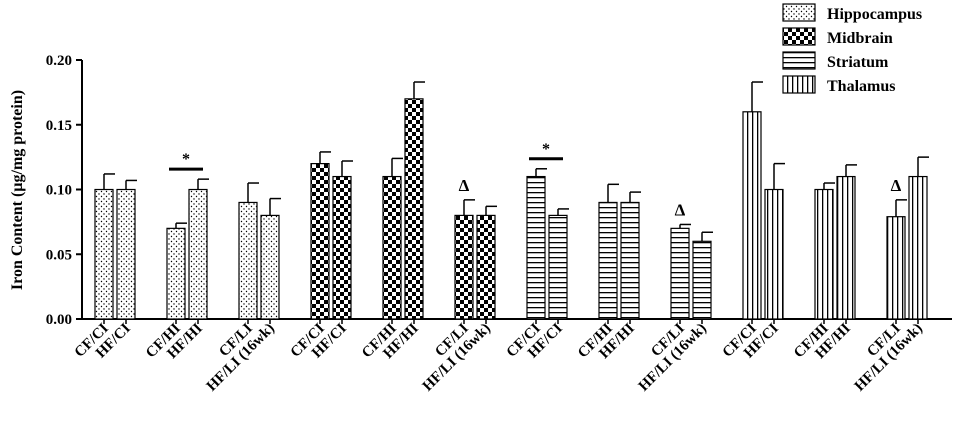 The width and height of the screenshot is (965, 439). What do you see at coordinates (59, 61) in the screenshot?
I see `y-tick-label: 0.20` at bounding box center [59, 61].